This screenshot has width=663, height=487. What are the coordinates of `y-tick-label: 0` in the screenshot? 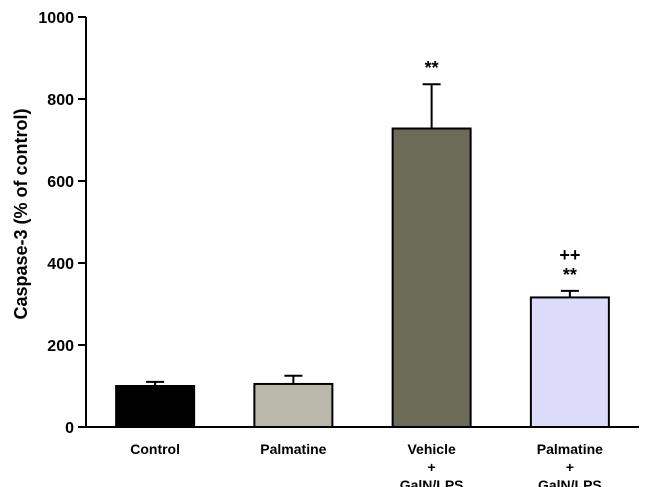 It's located at (69, 428).